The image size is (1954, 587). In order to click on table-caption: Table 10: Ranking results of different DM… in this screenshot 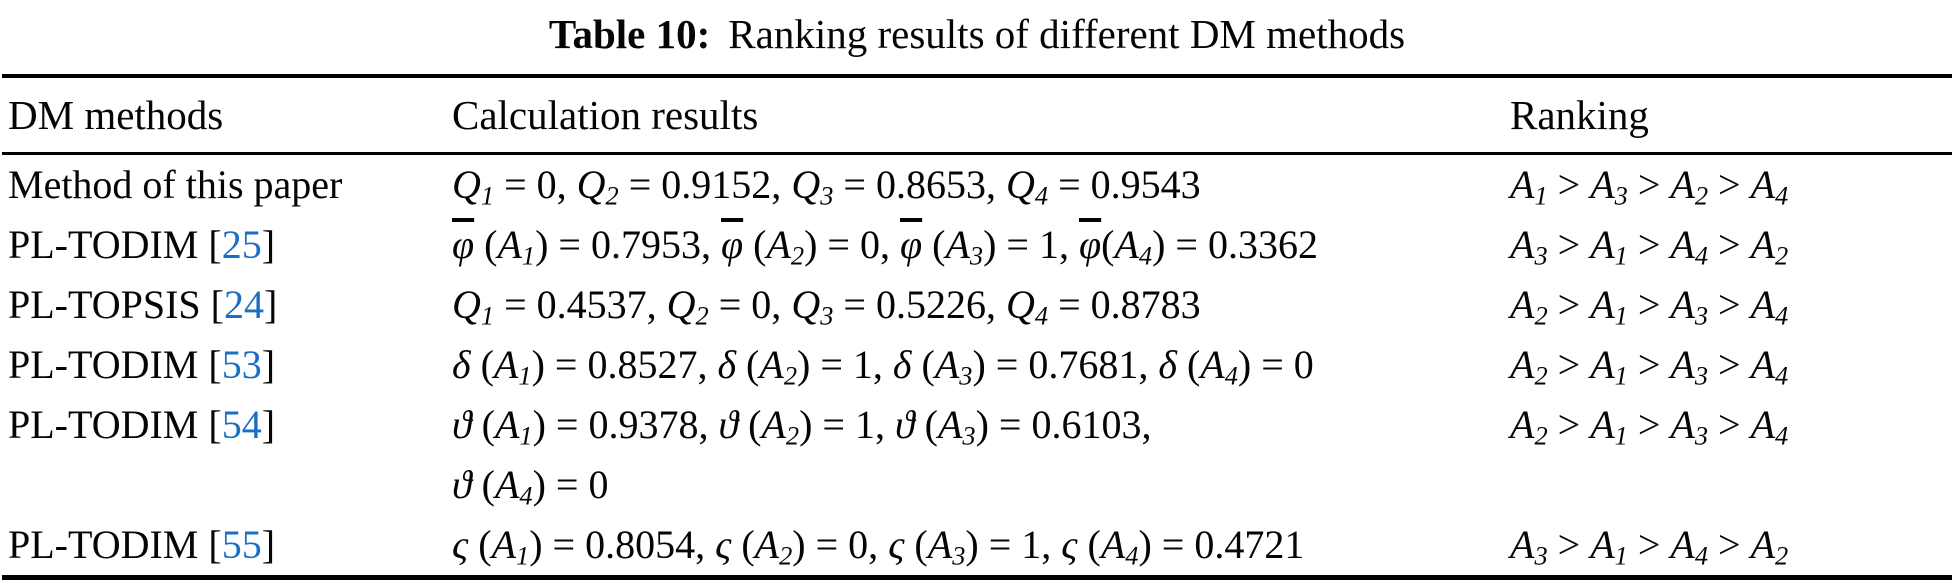, I will do `click(977, 33)`.